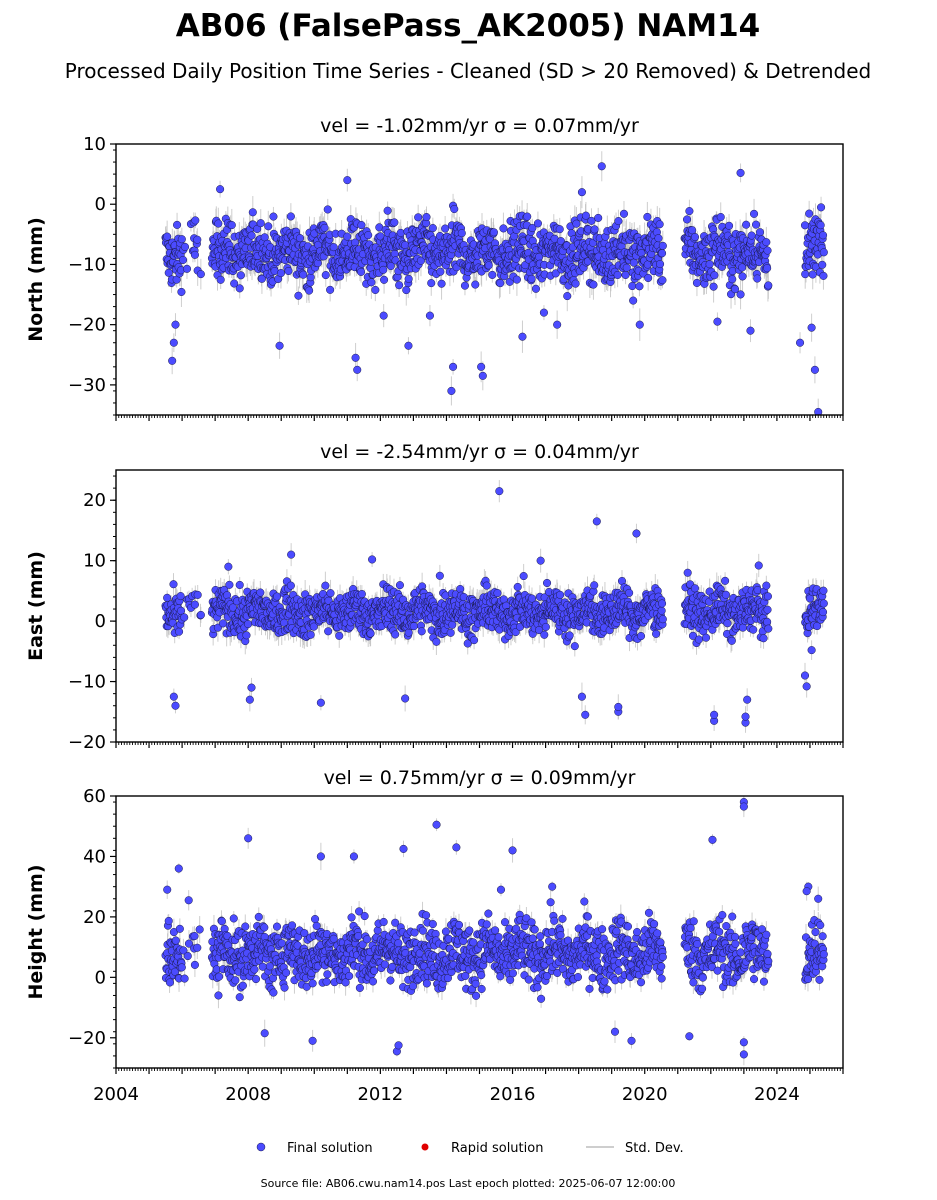 The image size is (937, 1200). What do you see at coordinates (36, 279) in the screenshot?
I see `north-y-axis-label: North (mm)` at bounding box center [36, 279].